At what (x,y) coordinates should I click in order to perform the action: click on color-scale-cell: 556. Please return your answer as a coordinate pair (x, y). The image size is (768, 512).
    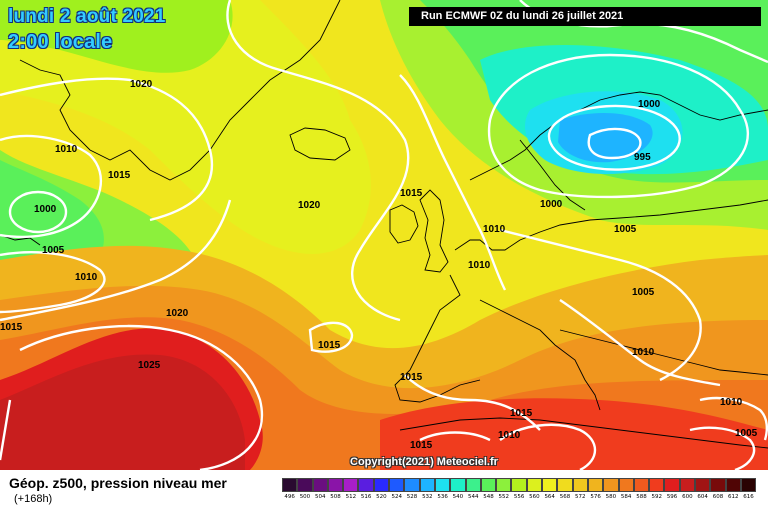
    Looking at the image, I should click on (519, 489).